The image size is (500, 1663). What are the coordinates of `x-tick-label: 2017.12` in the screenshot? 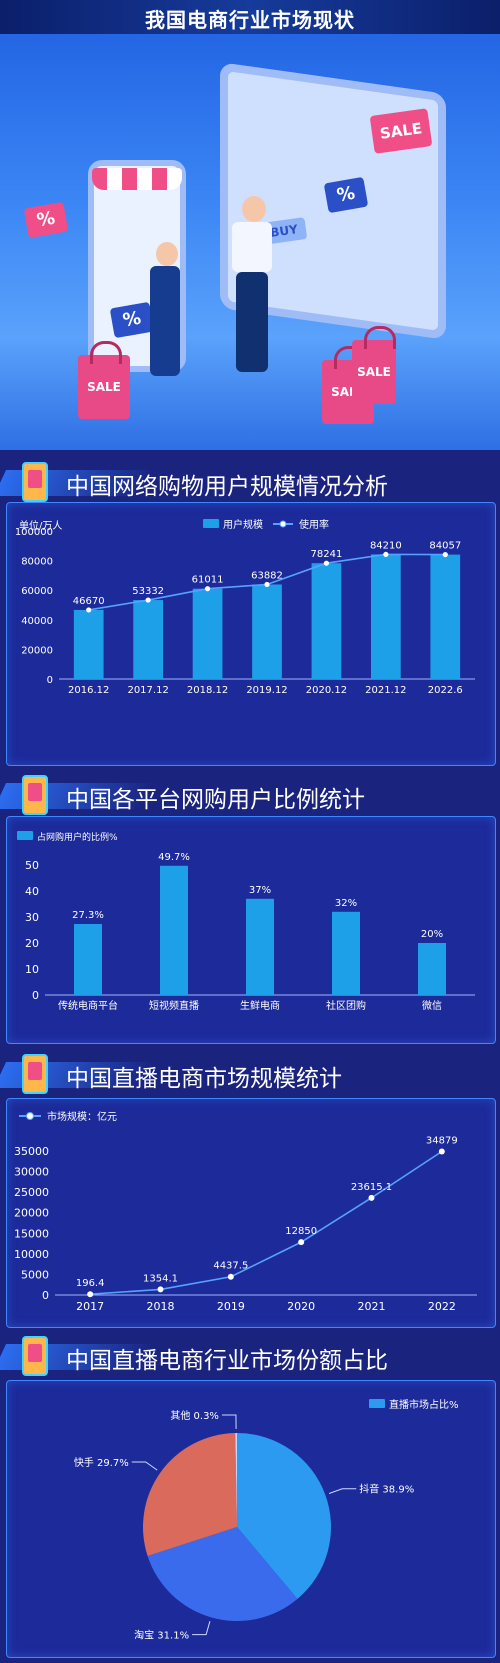 It's located at (147, 690).